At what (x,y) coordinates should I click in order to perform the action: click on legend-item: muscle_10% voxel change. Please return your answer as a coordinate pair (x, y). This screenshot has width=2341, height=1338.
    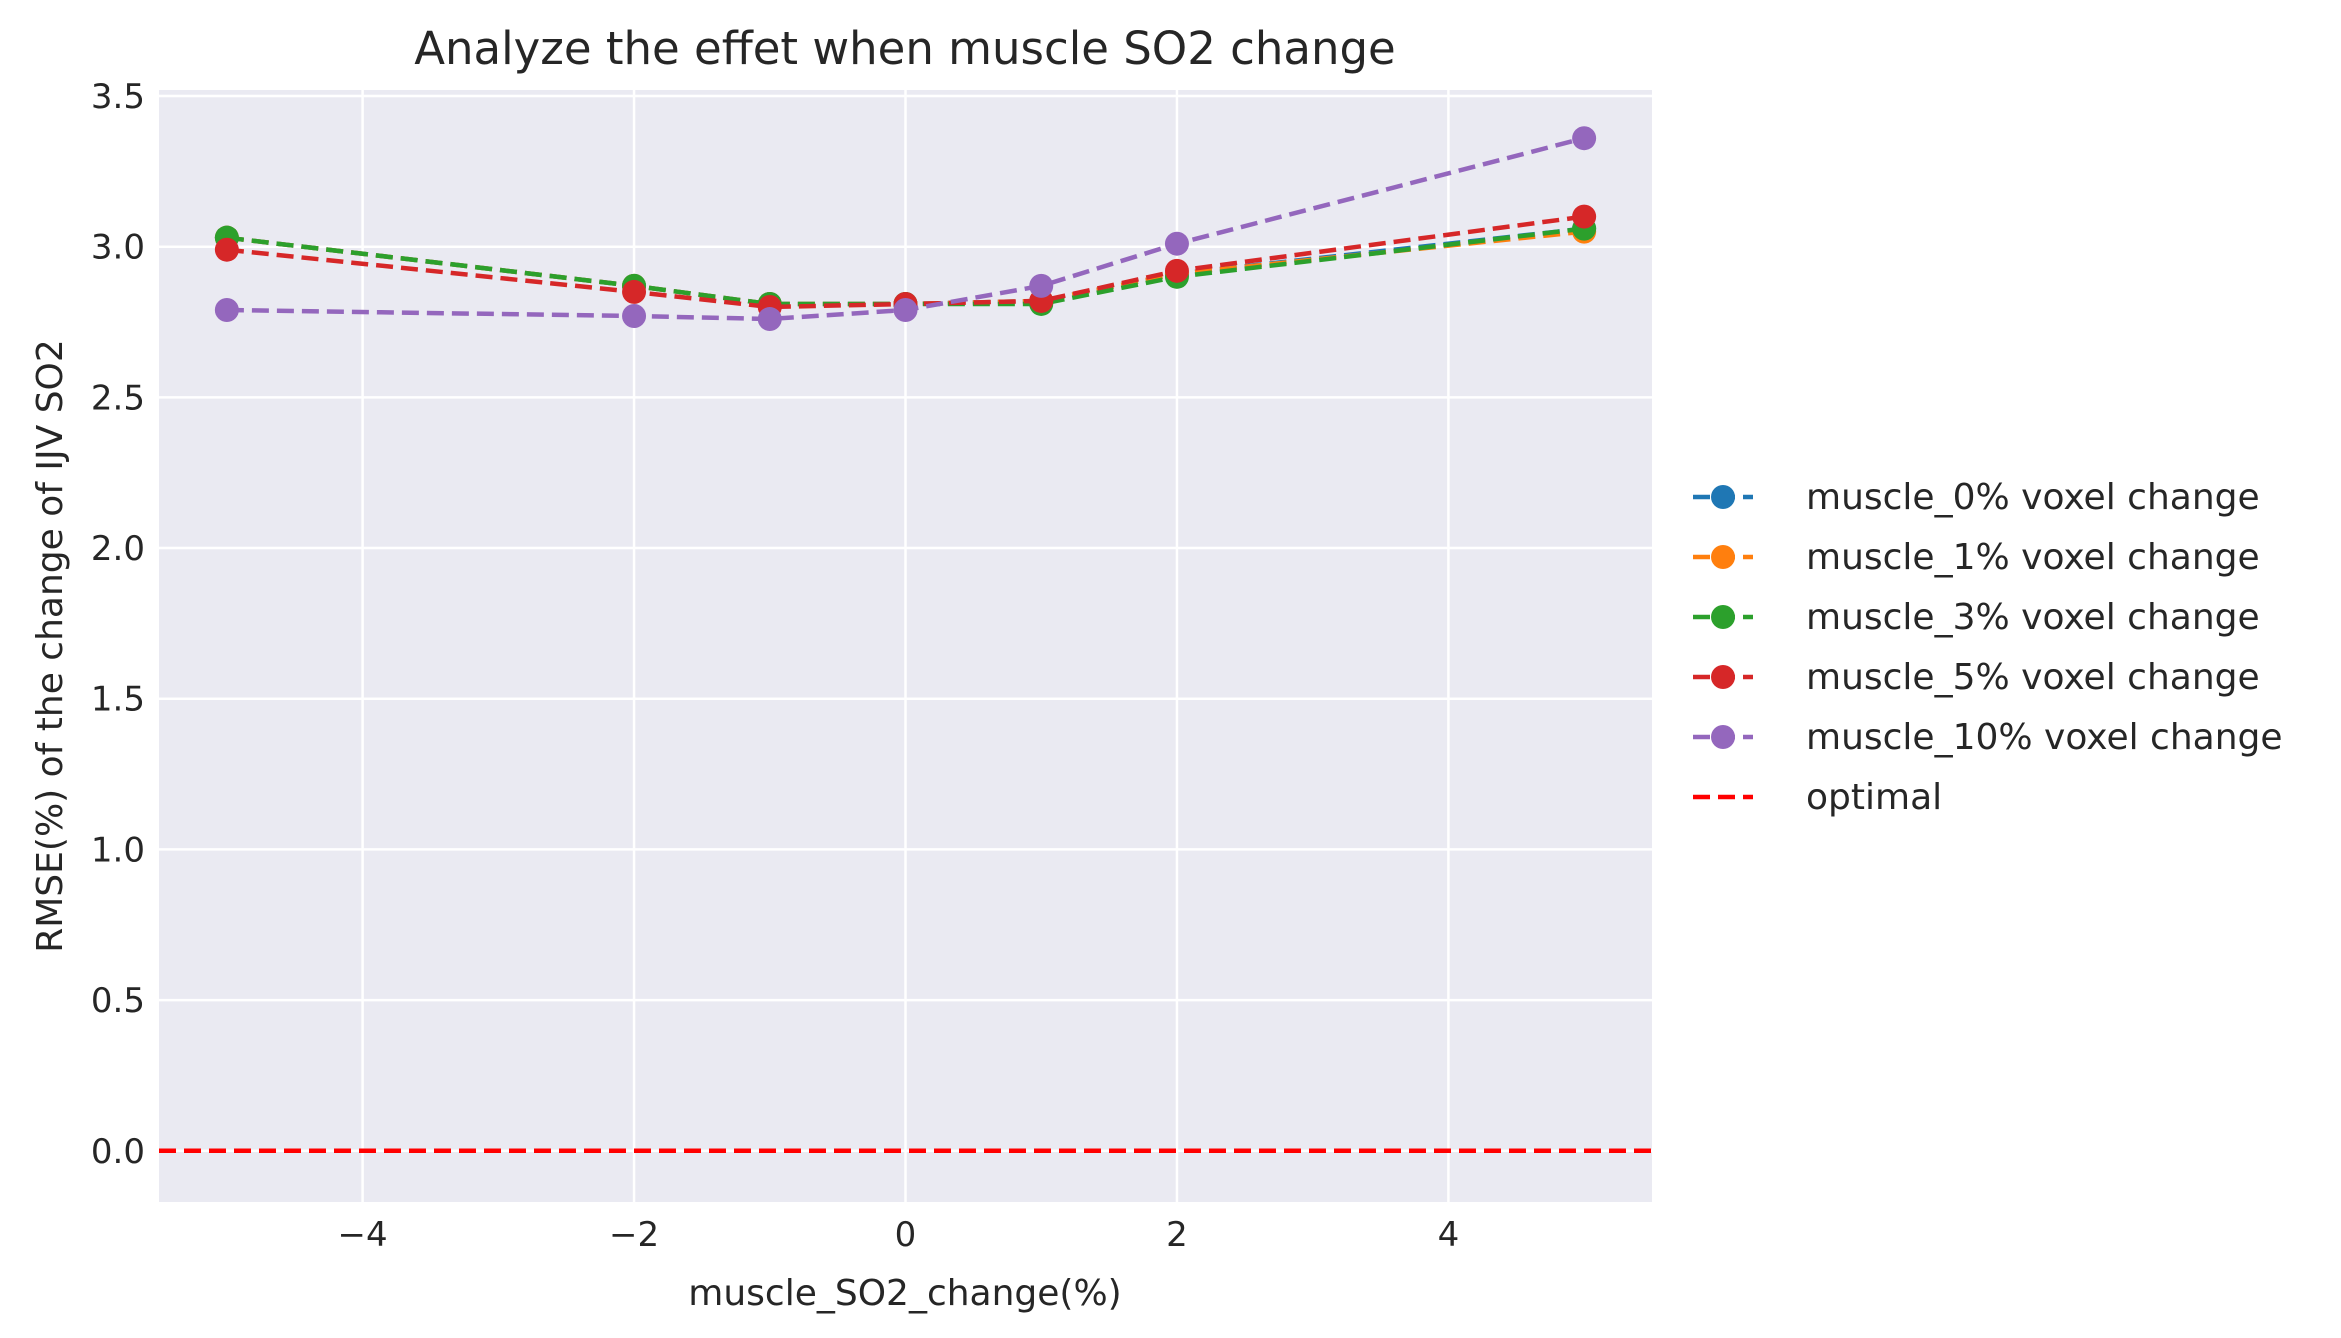
    Looking at the image, I should click on (1988, 737).